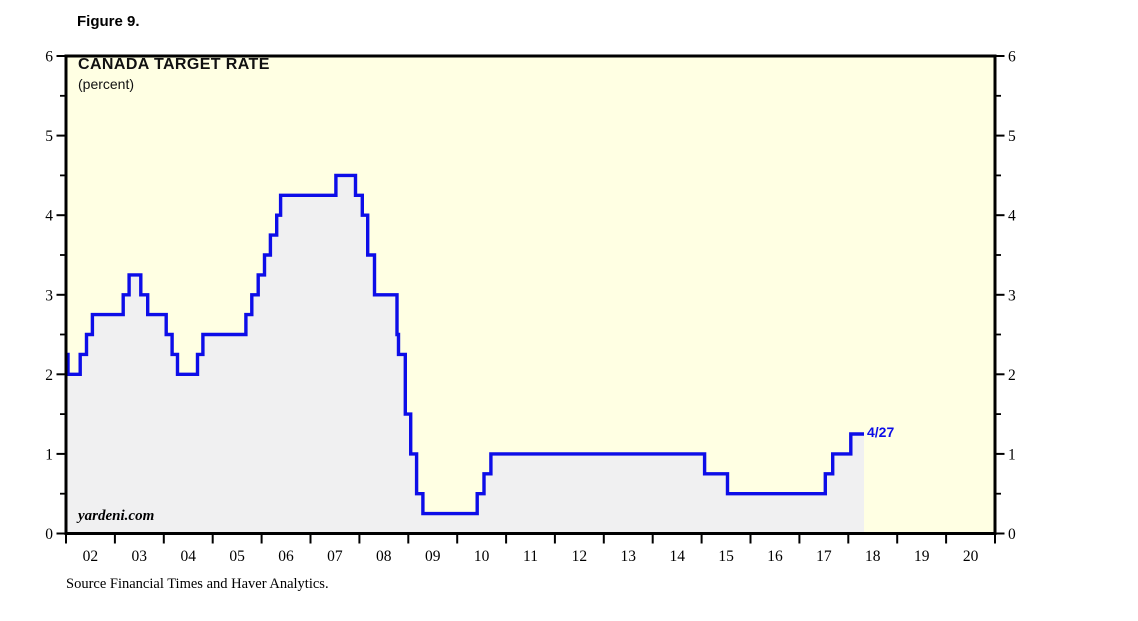 This screenshot has width=1138, height=621. I want to click on y-axis-label-left: 6, so click(49, 57).